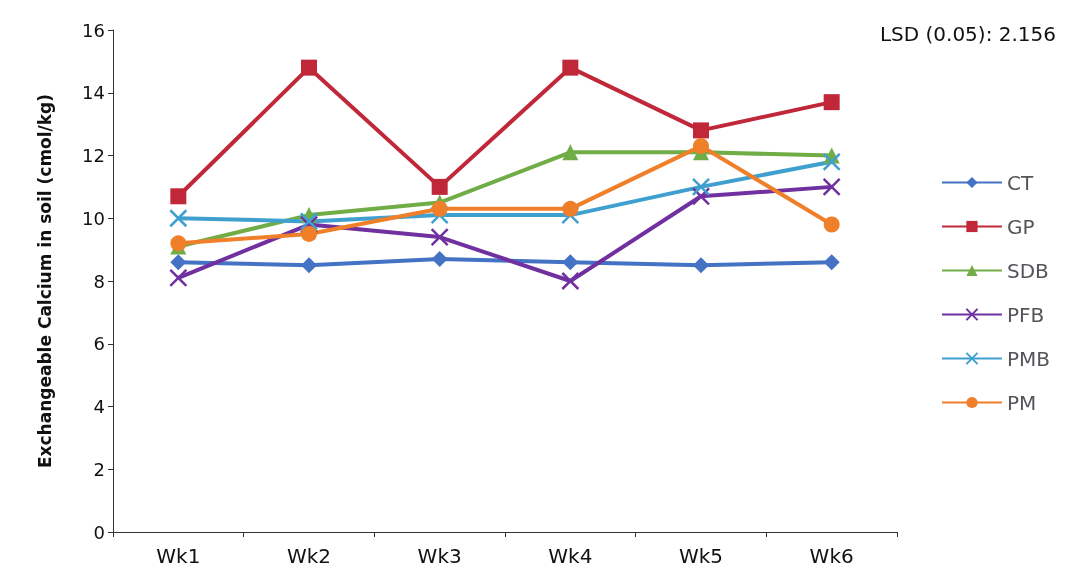 The image size is (1068, 585). I want to click on legend-label: PMB, so click(1028, 358).